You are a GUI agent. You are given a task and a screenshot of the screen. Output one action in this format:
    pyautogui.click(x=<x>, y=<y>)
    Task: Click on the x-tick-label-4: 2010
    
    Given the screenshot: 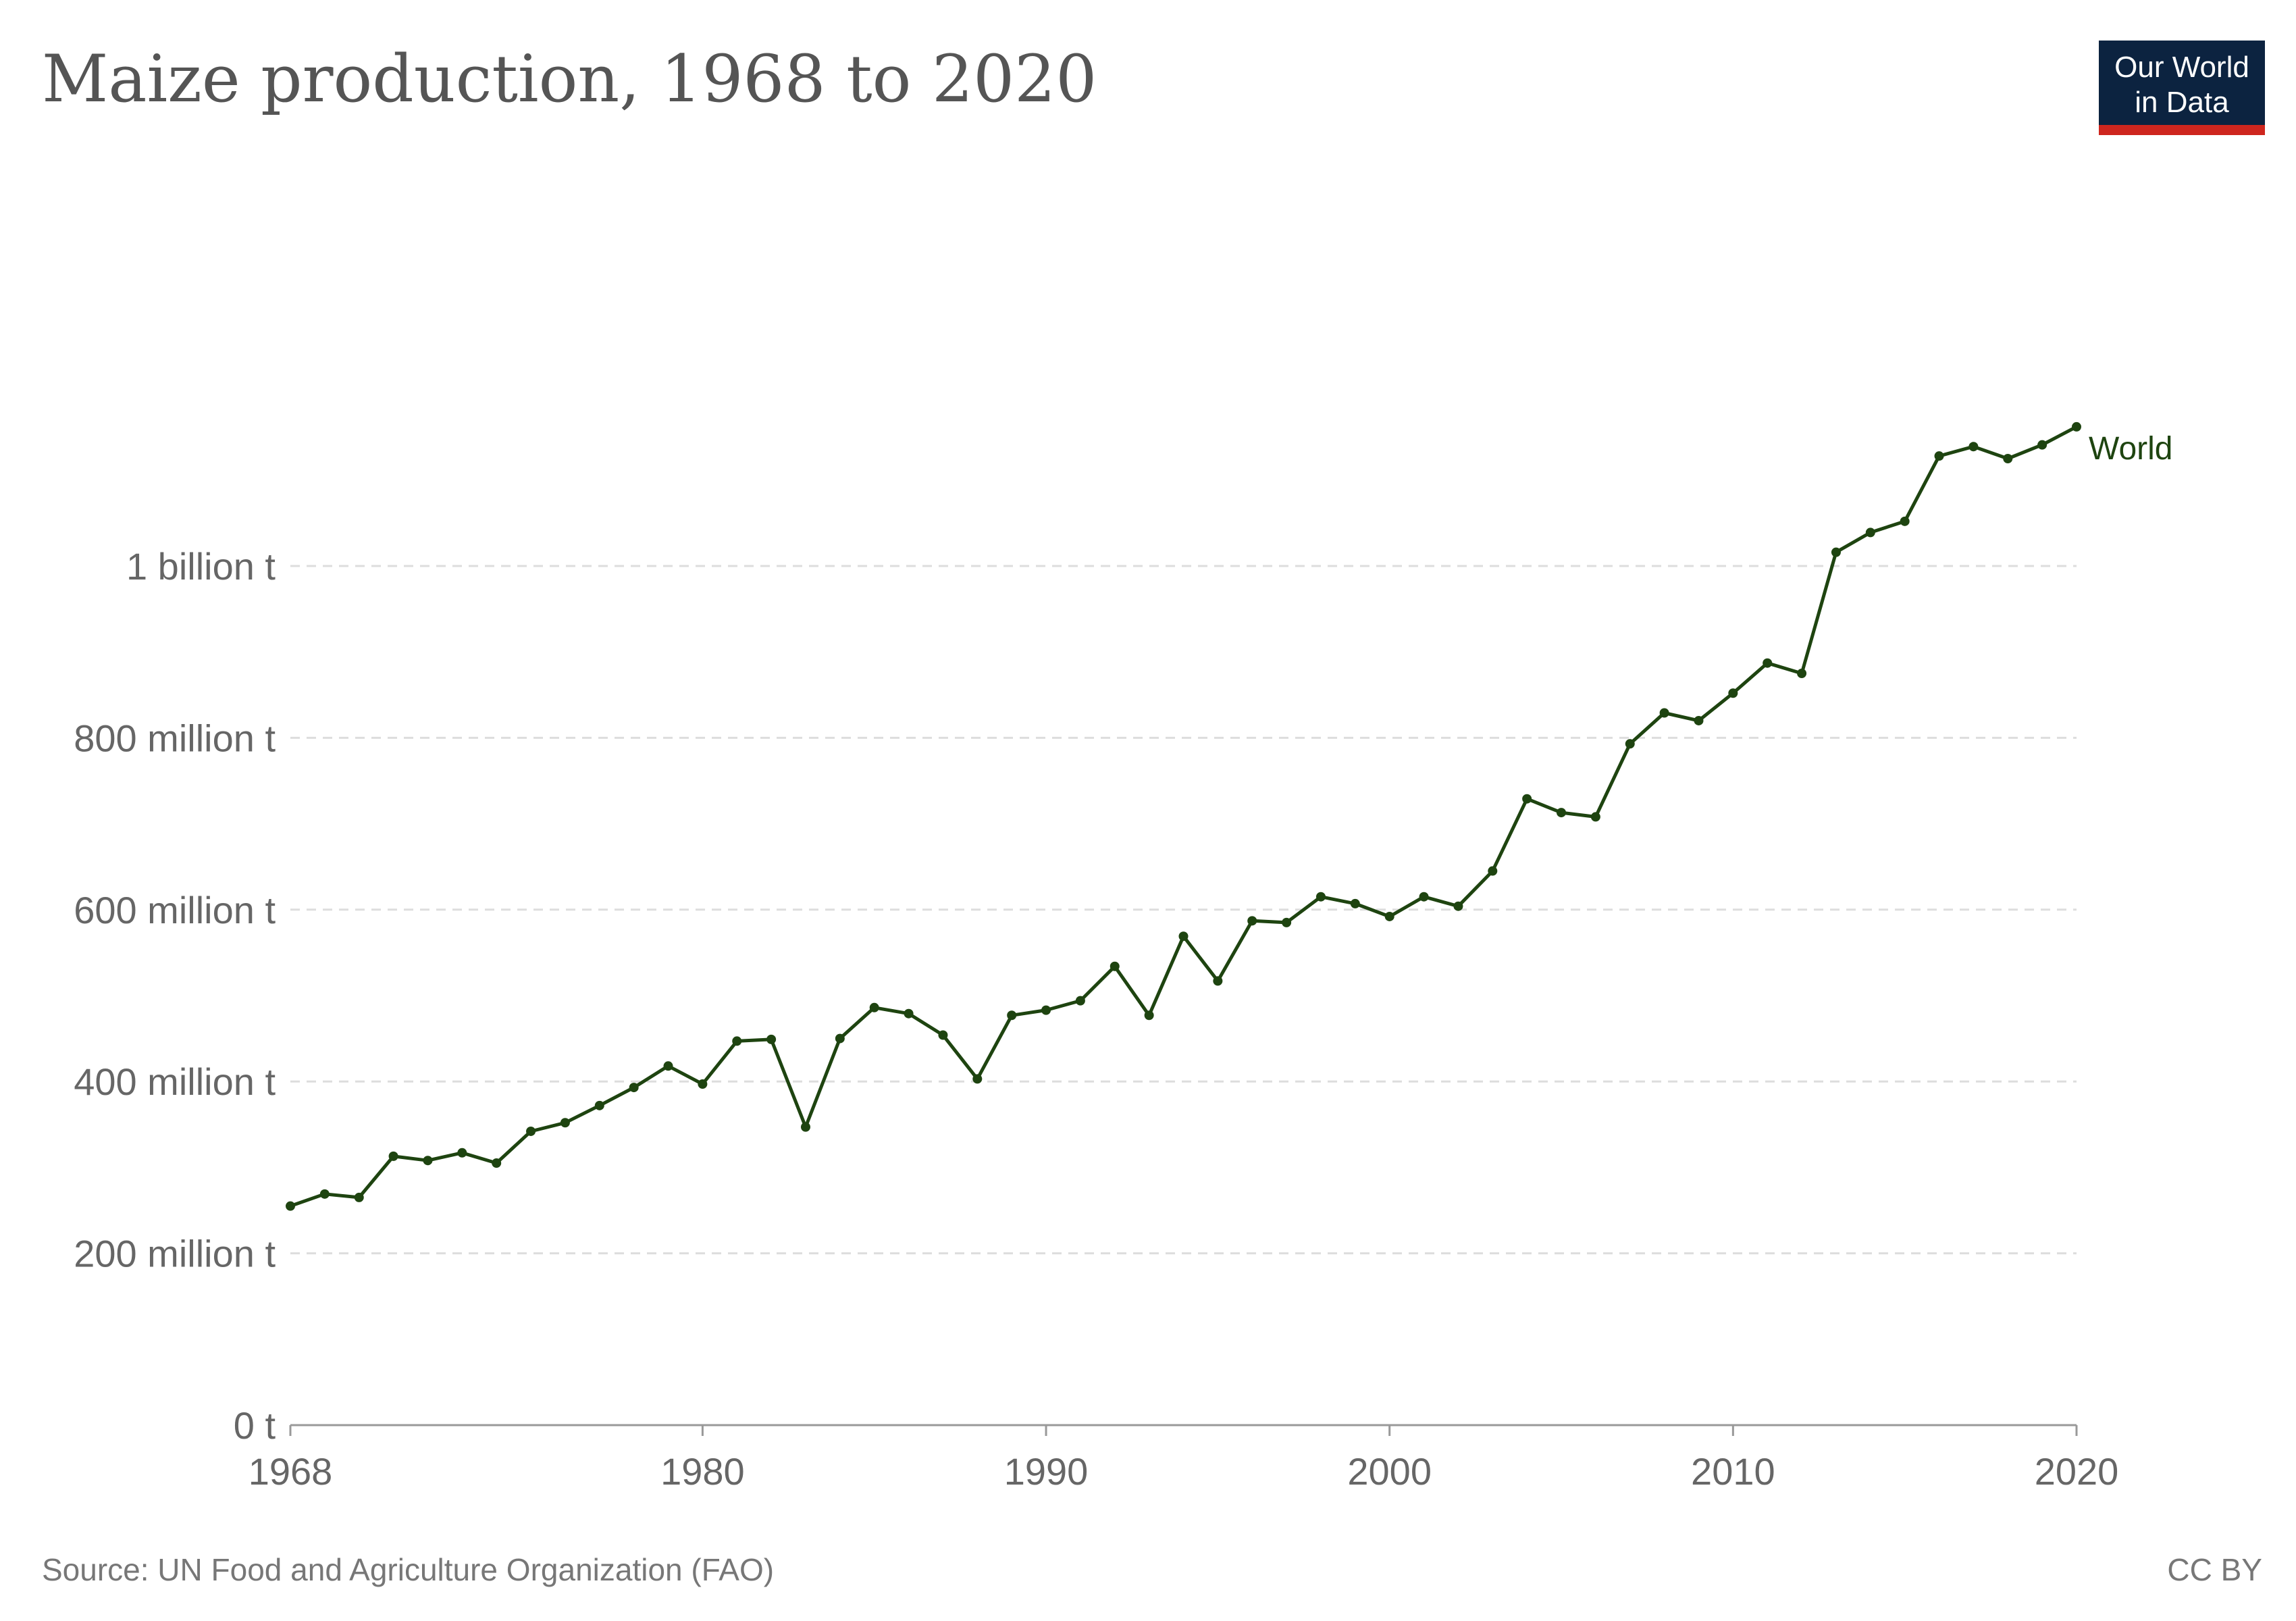 What is the action you would take?
    pyautogui.click(x=1733, y=1471)
    